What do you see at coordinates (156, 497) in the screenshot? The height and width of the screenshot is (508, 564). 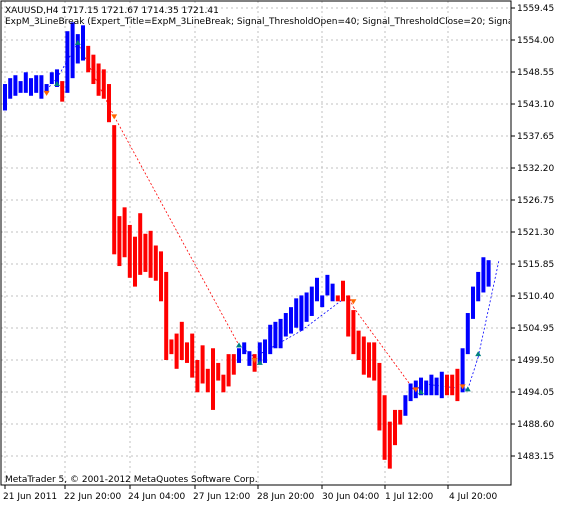 I see `x-tick-label: 24 Jun 04:00` at bounding box center [156, 497].